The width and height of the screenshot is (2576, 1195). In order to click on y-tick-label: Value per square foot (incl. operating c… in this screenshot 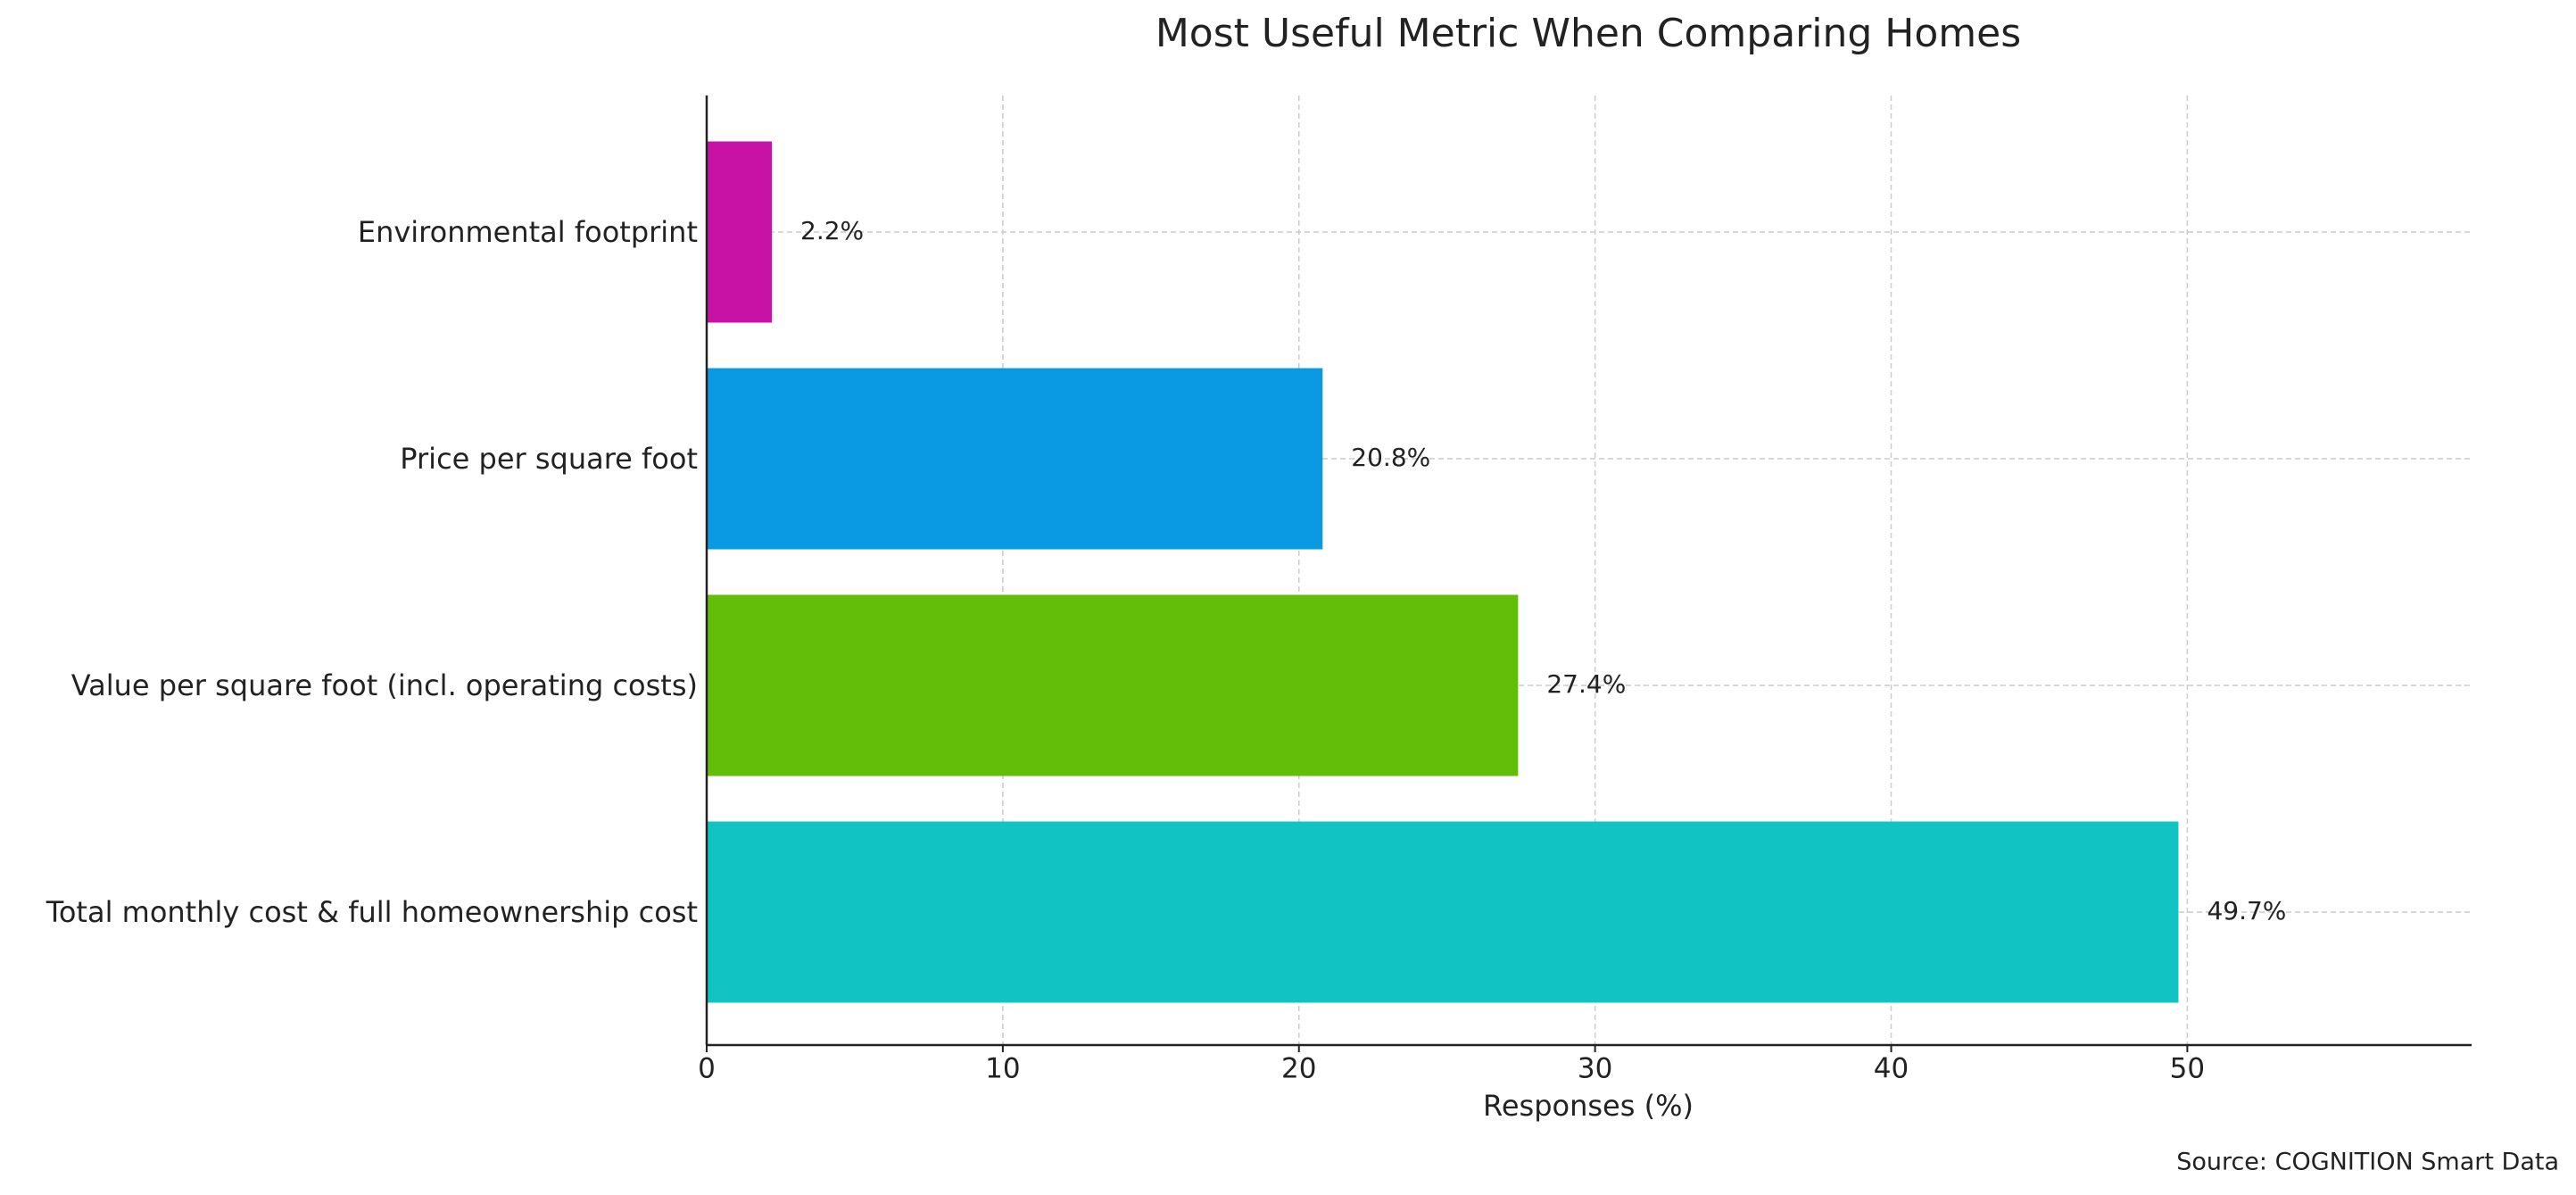, I will do `click(384, 685)`.